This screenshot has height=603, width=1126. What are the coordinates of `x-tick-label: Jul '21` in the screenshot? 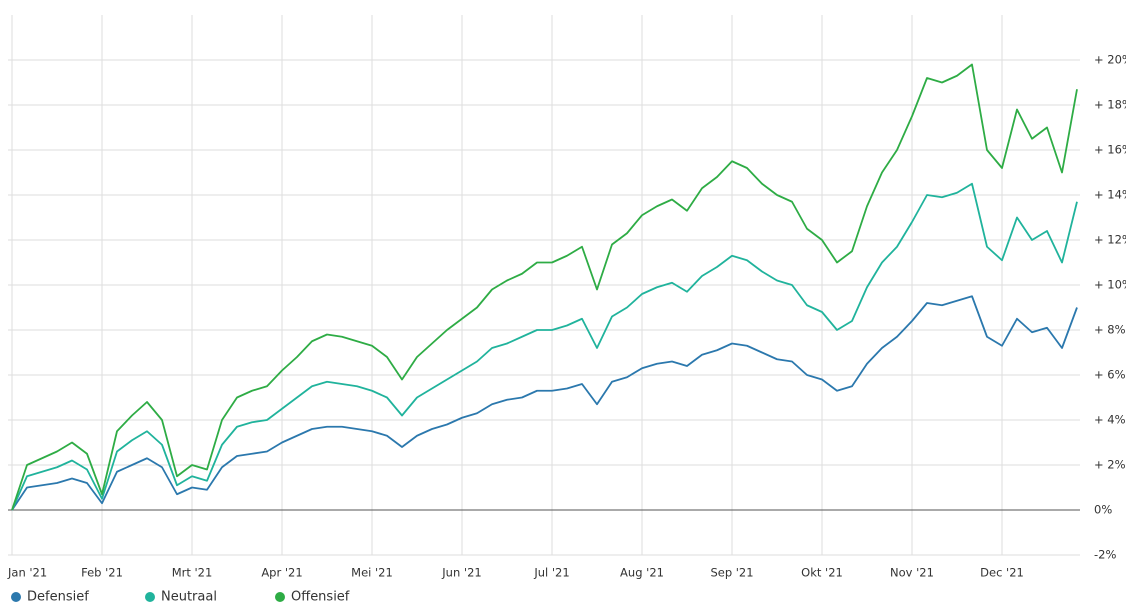 It's located at (551, 573).